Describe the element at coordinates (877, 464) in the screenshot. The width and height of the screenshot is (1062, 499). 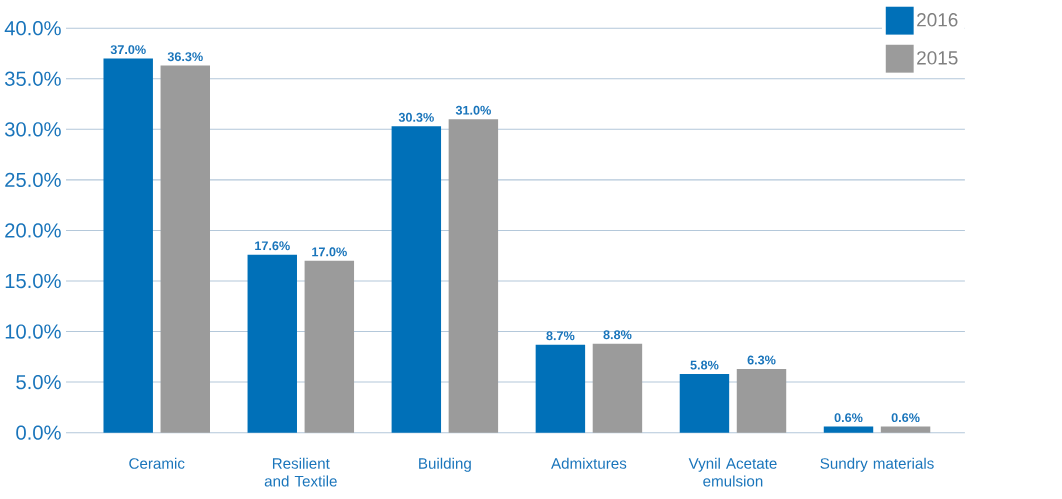
I see `x-tick-label: Sundry materials` at that location.